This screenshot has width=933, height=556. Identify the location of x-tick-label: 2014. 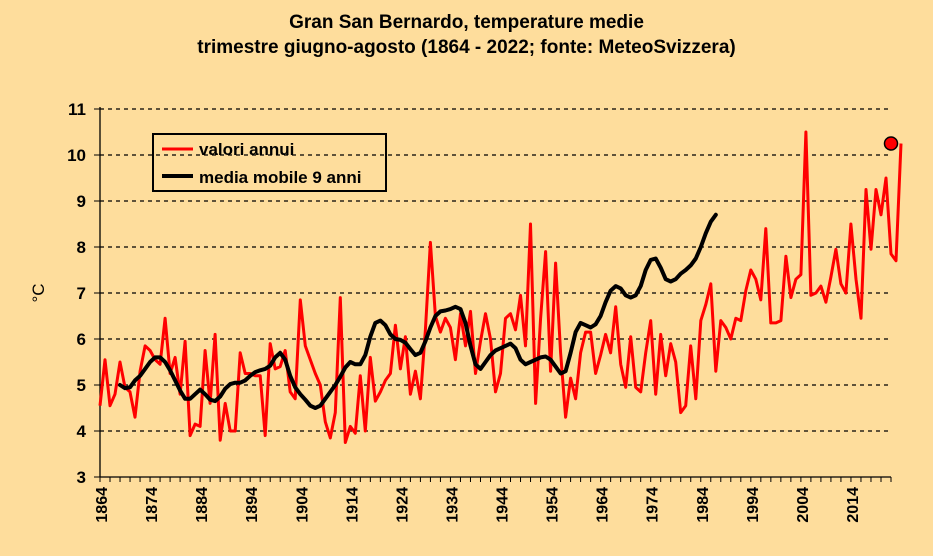
(853, 505).